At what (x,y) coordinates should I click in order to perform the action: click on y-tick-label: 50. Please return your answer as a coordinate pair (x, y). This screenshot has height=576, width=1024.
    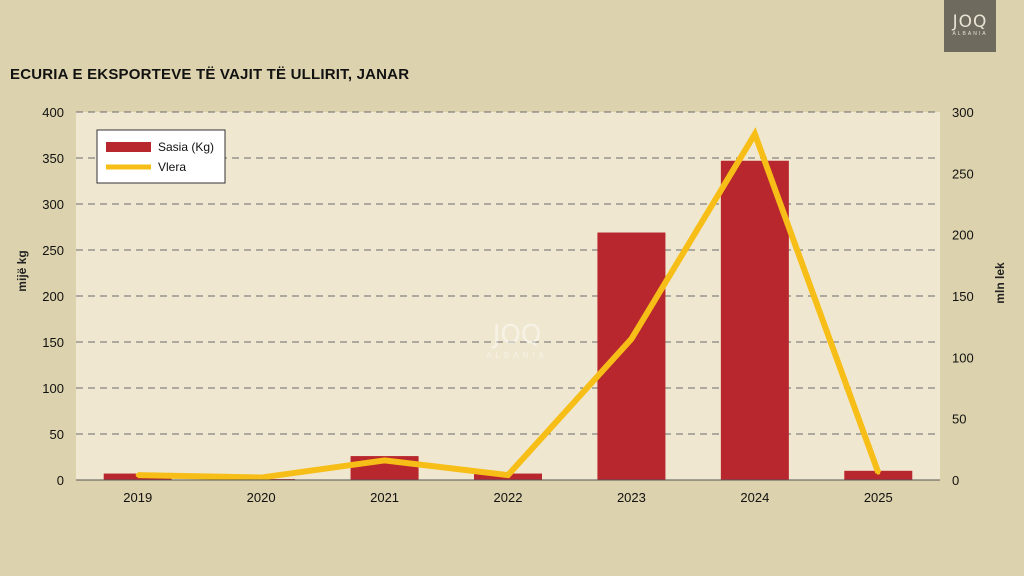
    Looking at the image, I should click on (57, 434).